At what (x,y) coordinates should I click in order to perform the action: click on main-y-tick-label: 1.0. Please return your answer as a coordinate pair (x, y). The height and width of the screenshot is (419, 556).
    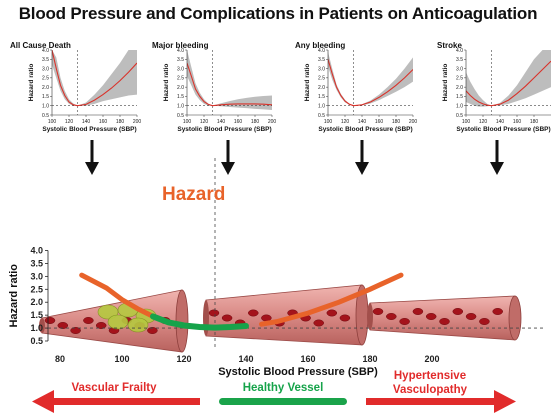
    Looking at the image, I should click on (36, 328).